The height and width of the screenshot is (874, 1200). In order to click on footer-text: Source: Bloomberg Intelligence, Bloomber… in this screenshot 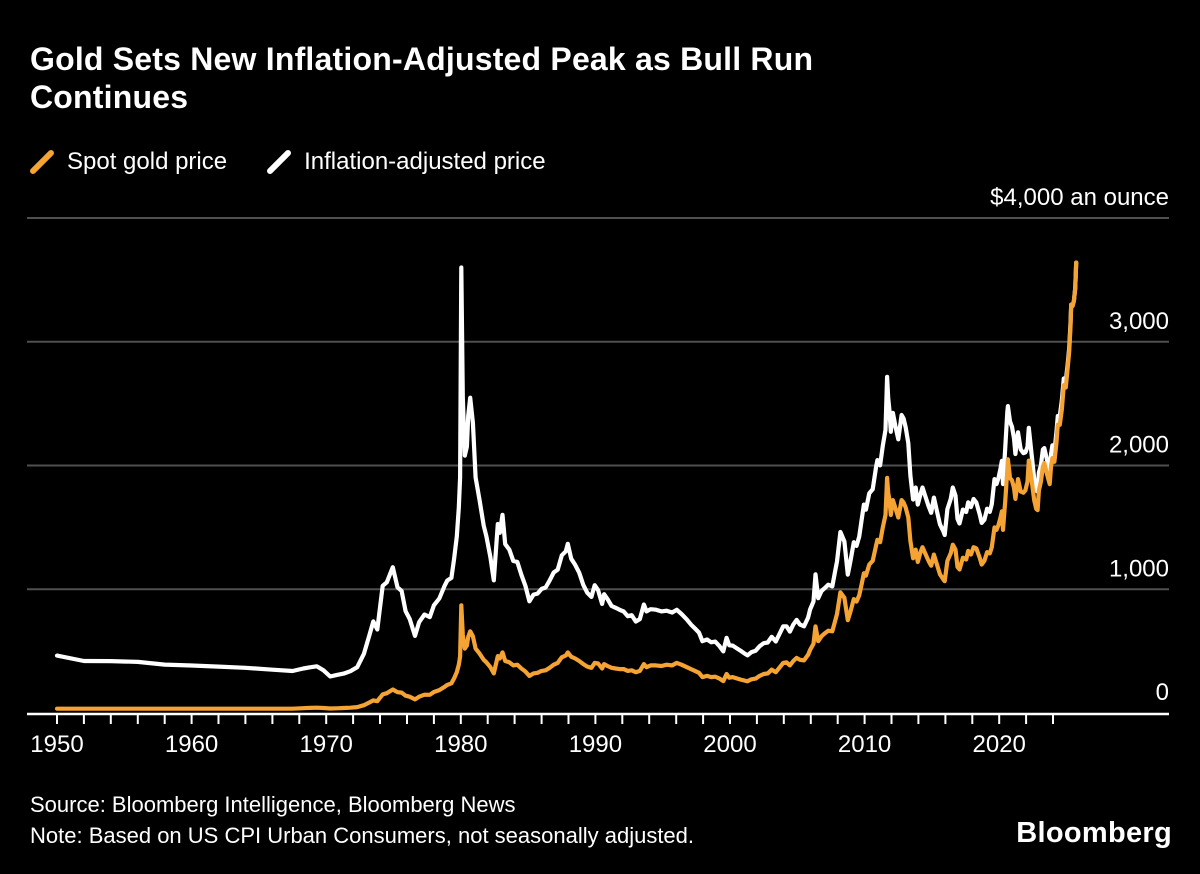, I will do `click(362, 820)`.